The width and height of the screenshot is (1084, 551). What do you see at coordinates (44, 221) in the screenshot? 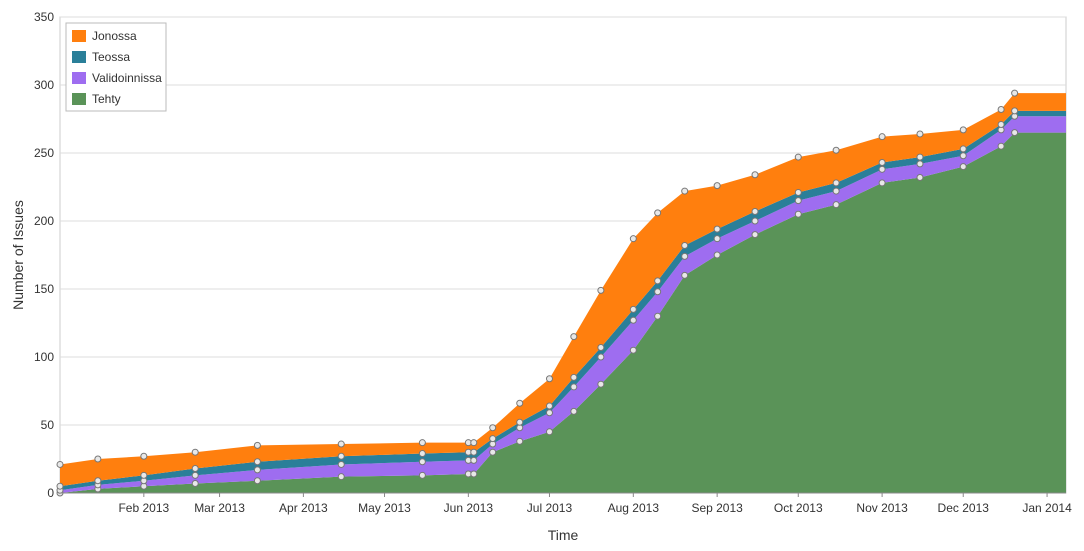
I see `y-tick-label: 200` at bounding box center [44, 221].